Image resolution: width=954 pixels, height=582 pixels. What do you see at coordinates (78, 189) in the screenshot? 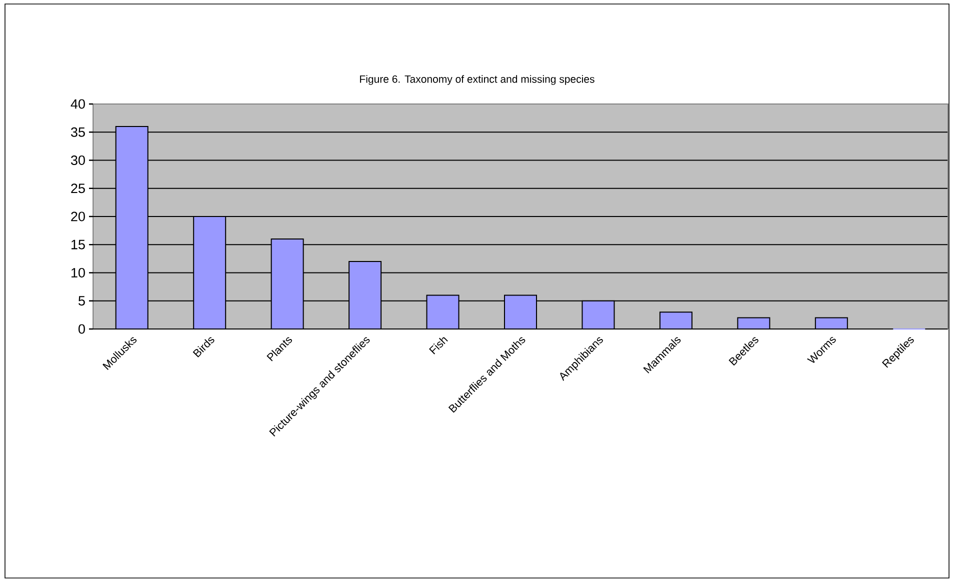
I see `y-tick-label: 25` at bounding box center [78, 189].